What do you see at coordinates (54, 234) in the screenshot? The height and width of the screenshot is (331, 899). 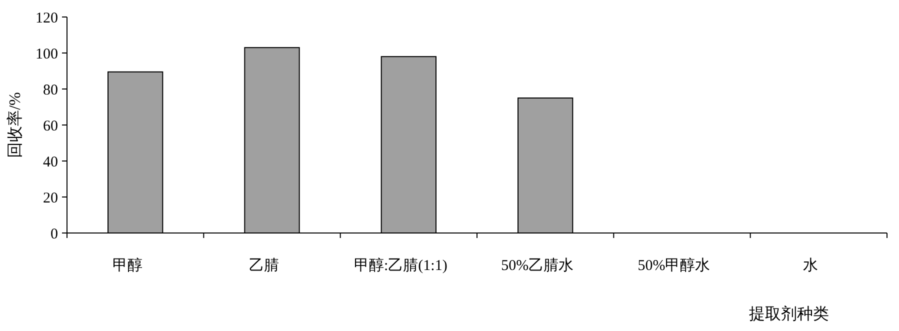 I see `y-tick-label: 0` at bounding box center [54, 234].